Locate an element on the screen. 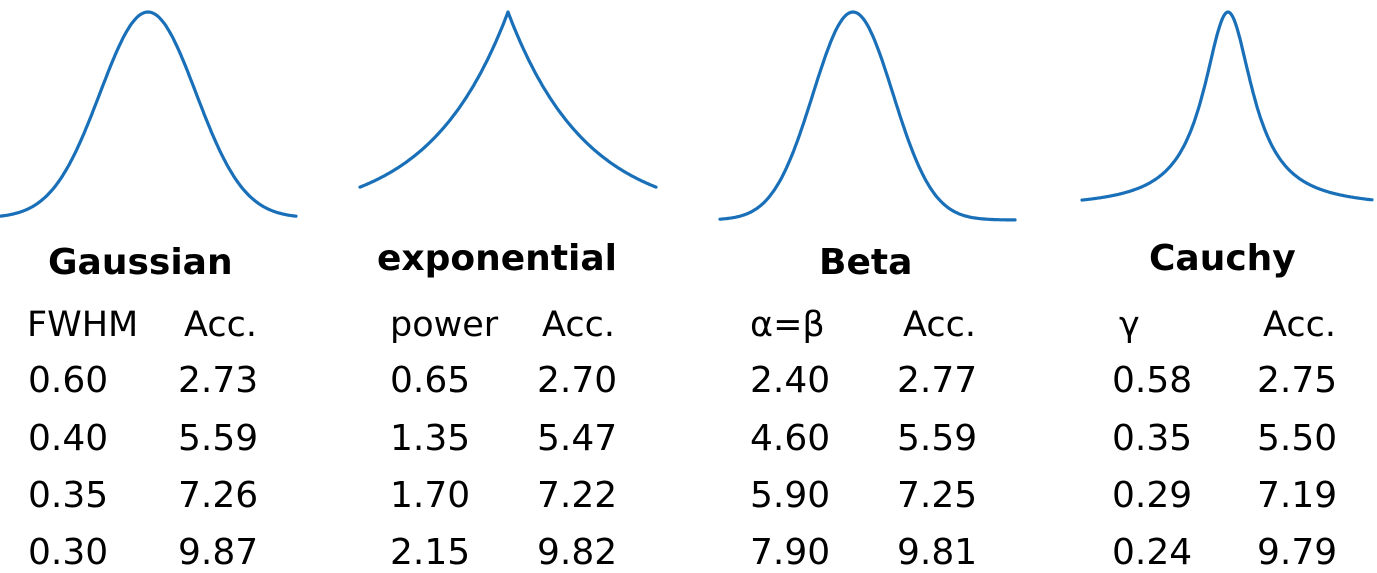  param-value: 2.15 is located at coordinates (430, 552).